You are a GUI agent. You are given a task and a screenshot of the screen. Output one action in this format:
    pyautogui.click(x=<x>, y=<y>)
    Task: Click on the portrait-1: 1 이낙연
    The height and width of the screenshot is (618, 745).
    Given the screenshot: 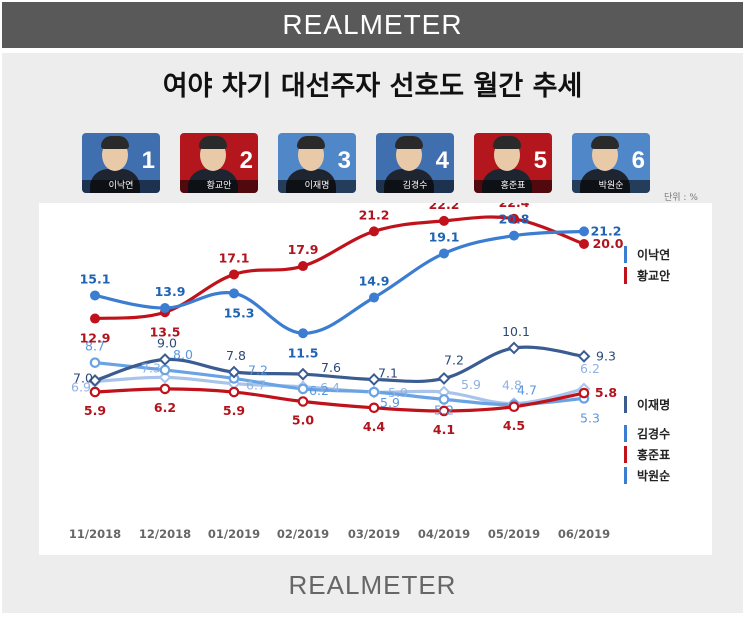 What is the action you would take?
    pyautogui.click(x=121, y=163)
    